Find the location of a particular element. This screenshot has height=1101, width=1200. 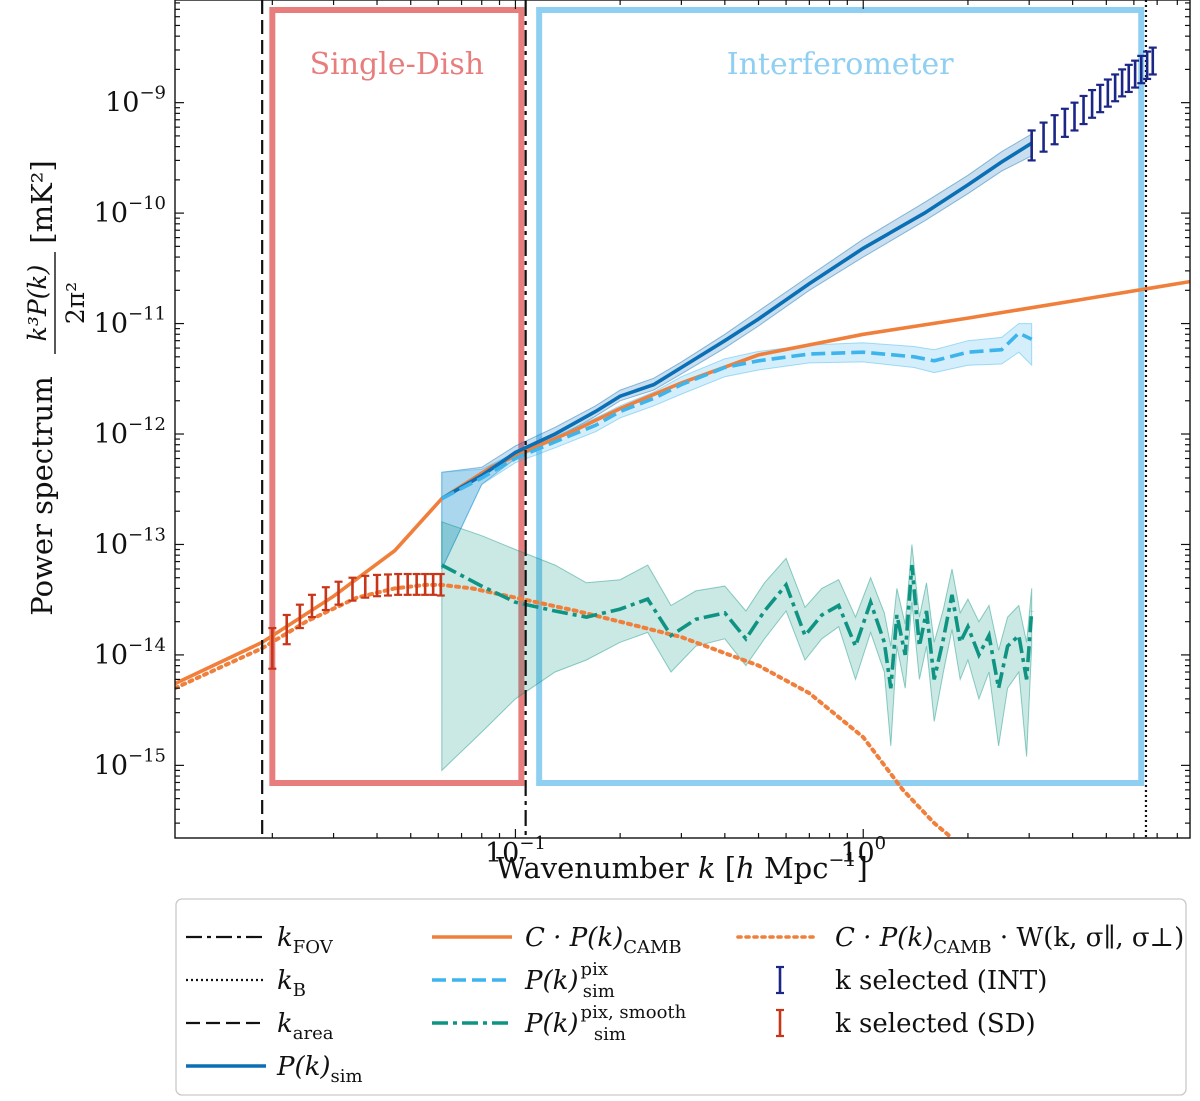

legend-label-pix: P(k) pix sim is located at coordinates (569, 980).